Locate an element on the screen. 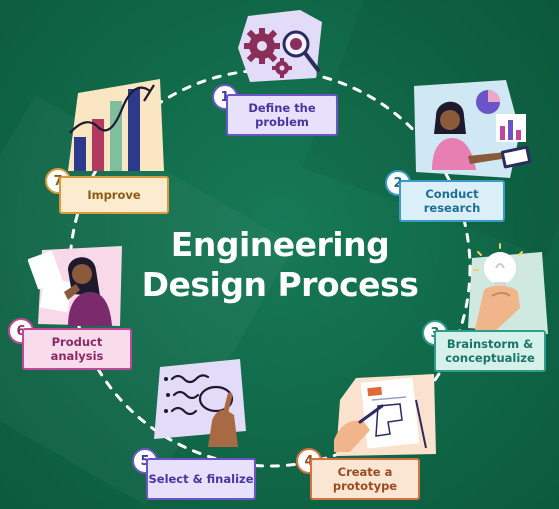  blueprint-sheet-icon is located at coordinates (390, 412).